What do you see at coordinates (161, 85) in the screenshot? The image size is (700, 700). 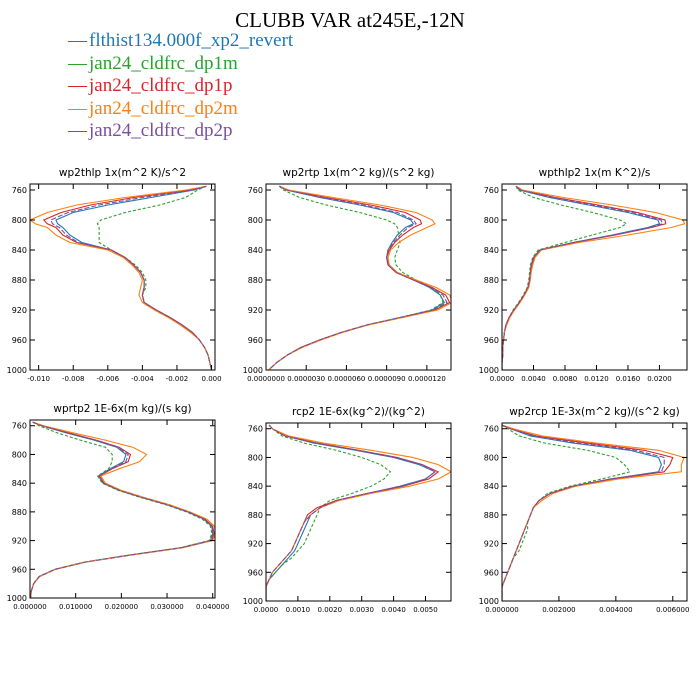 I see `legend-label: jan24_cldfrc_dp1p` at bounding box center [161, 85].